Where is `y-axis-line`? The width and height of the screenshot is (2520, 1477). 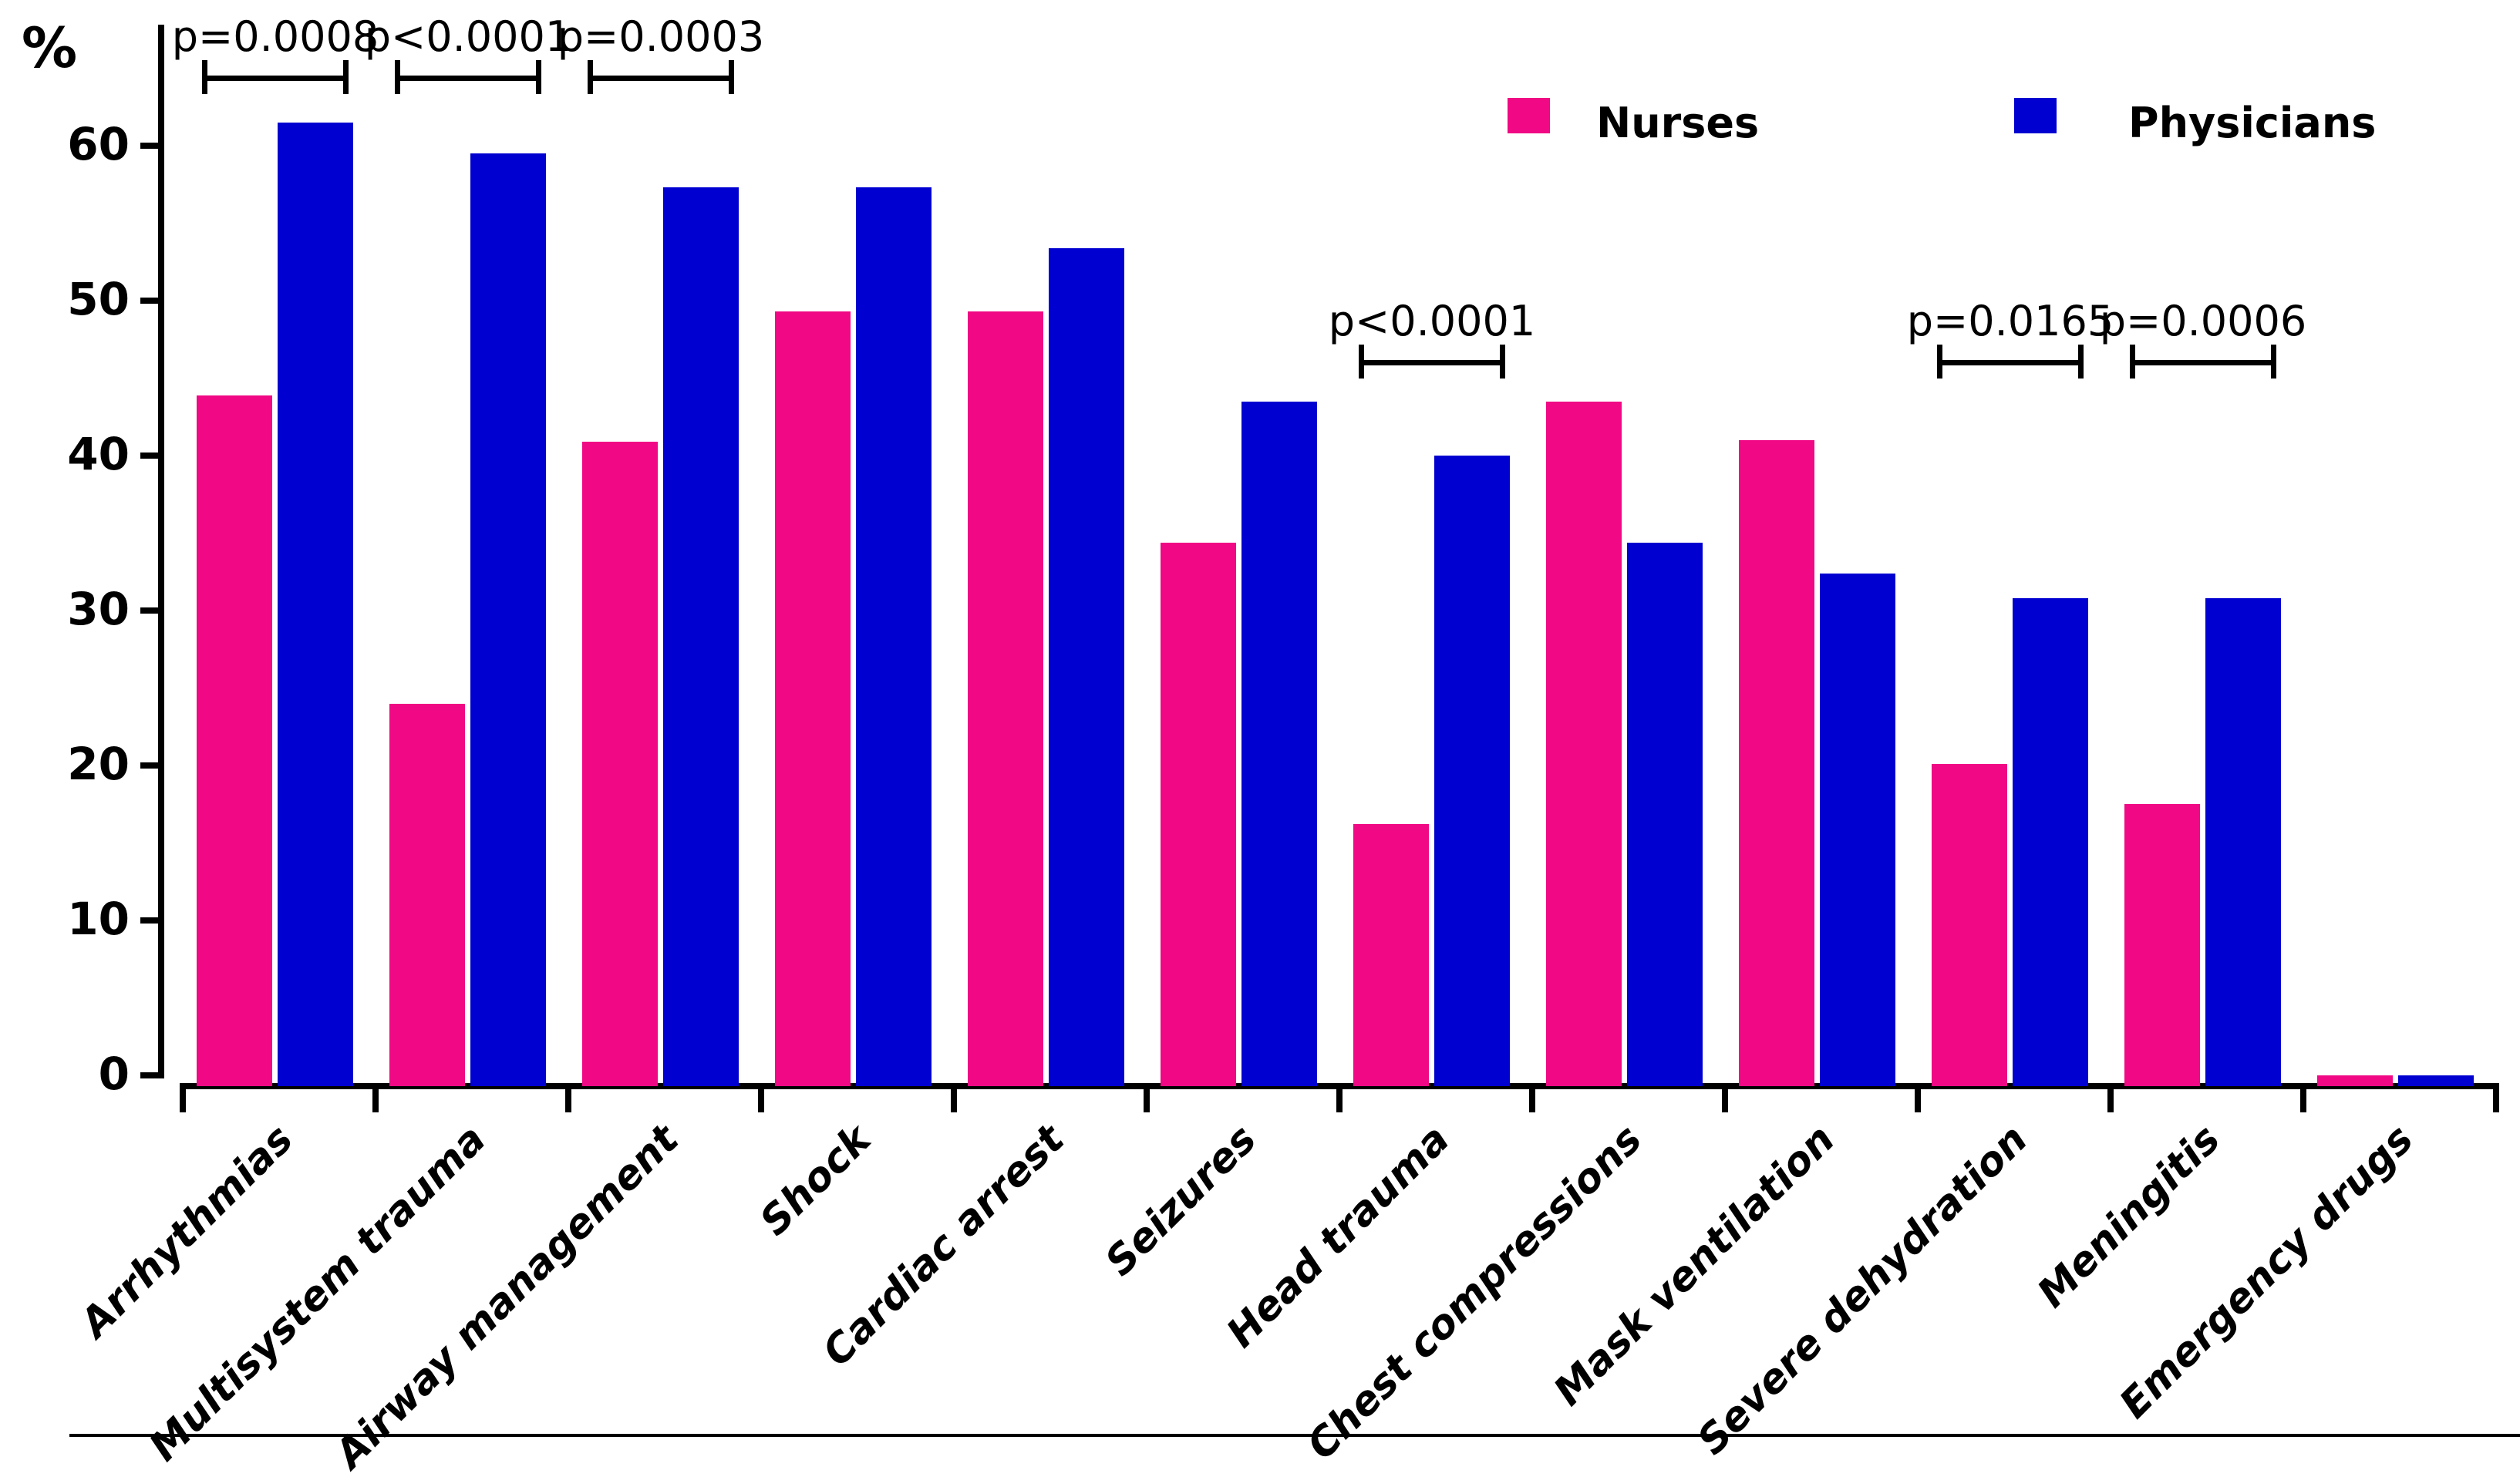
y-axis-line is located at coordinates (161, 551).